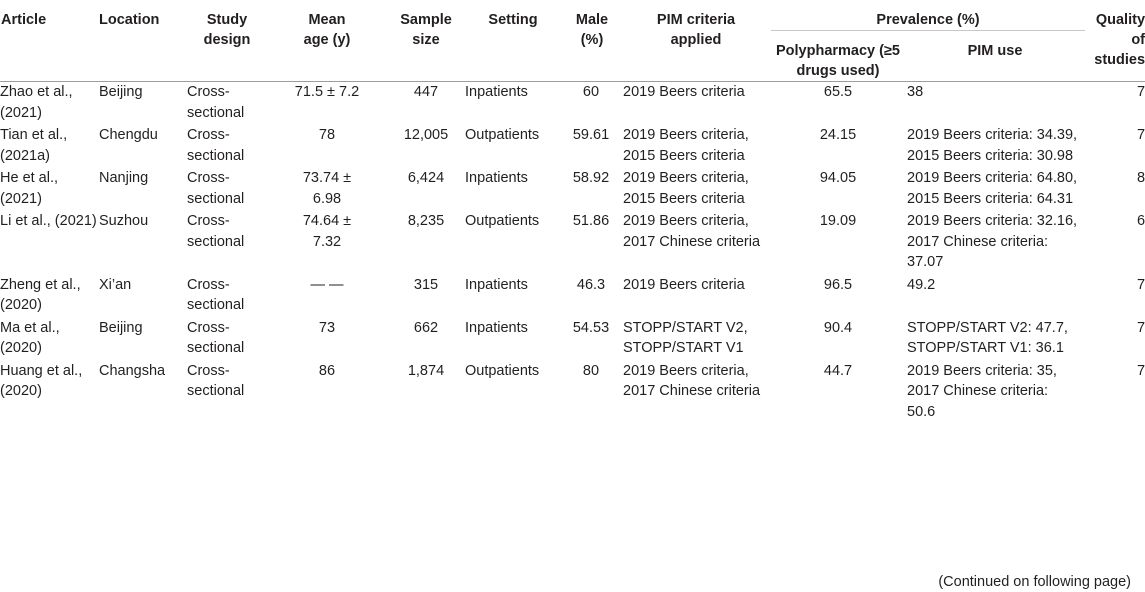 This screenshot has height=592, width=1145. Describe the element at coordinates (837, 61) in the screenshot. I see `col-header-polypharmacy: Polypharmacy (≥5 drugs used)` at that location.